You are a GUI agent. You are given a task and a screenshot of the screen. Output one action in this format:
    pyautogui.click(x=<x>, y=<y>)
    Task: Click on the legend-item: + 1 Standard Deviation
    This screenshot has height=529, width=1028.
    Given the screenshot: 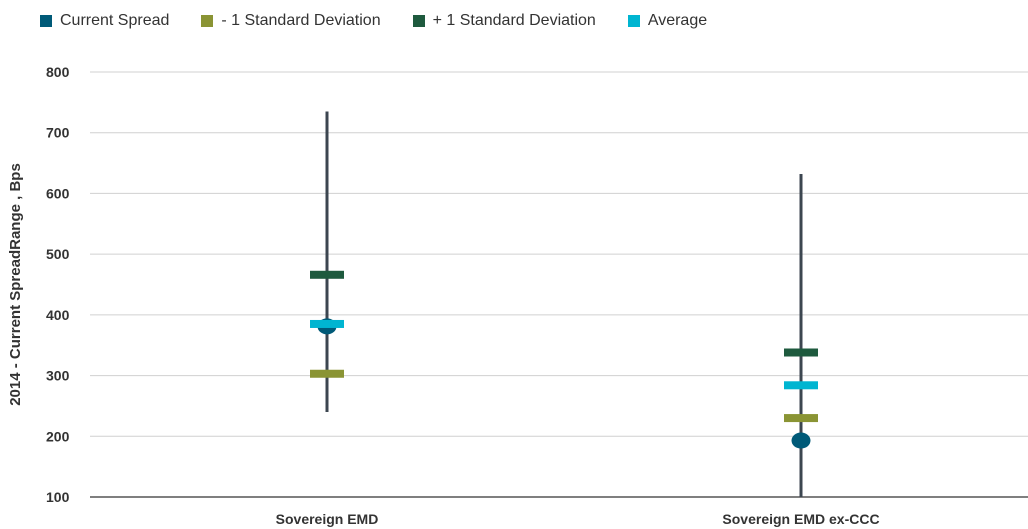 What is the action you would take?
    pyautogui.click(x=504, y=21)
    